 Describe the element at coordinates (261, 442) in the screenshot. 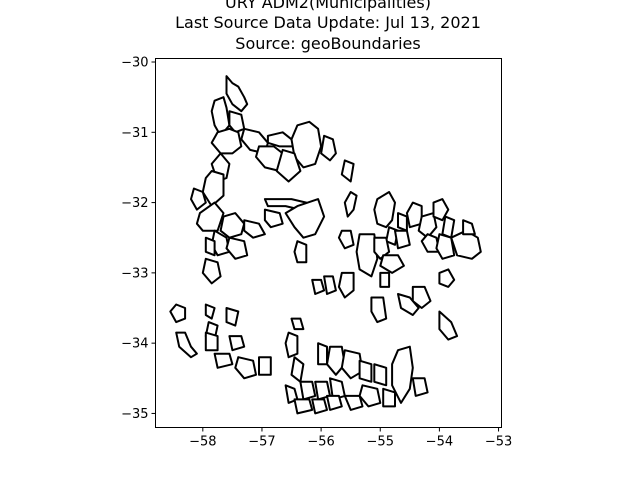

I see `x-tick-label: −57` at that location.